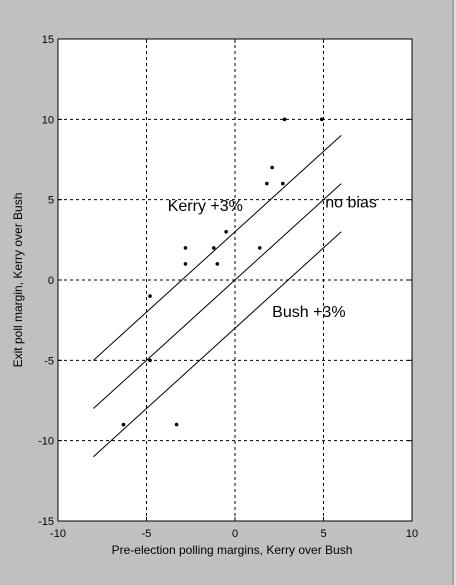 Image resolution: width=456 pixels, height=585 pixels. I want to click on y-tick-label: 10, so click(48, 120).